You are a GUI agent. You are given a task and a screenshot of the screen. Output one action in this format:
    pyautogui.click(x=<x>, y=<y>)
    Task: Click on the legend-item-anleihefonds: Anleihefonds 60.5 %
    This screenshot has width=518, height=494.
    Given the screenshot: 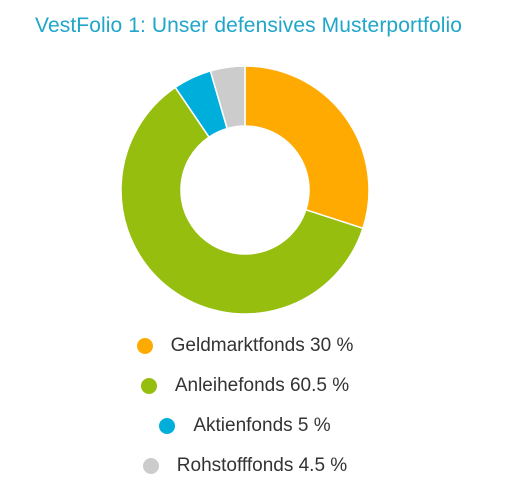 What is the action you would take?
    pyautogui.click(x=245, y=386)
    